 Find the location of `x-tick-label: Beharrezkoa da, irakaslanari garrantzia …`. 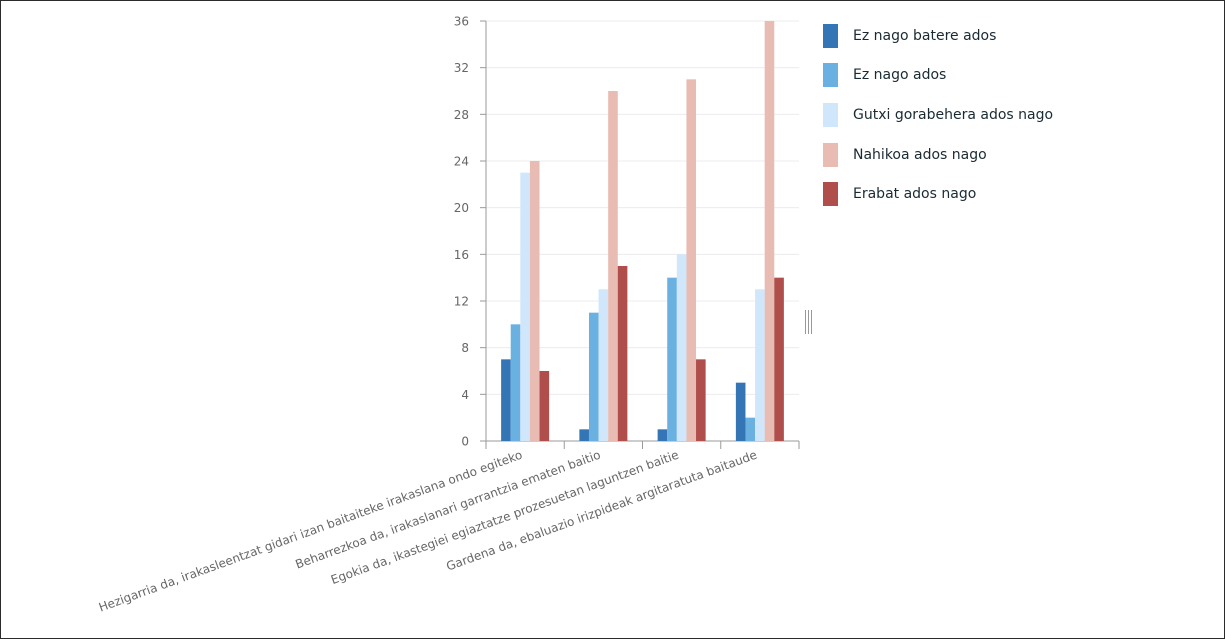

x-tick-label: Beharrezkoa da, irakaslanari garrantzia … is located at coordinates (447, 510).